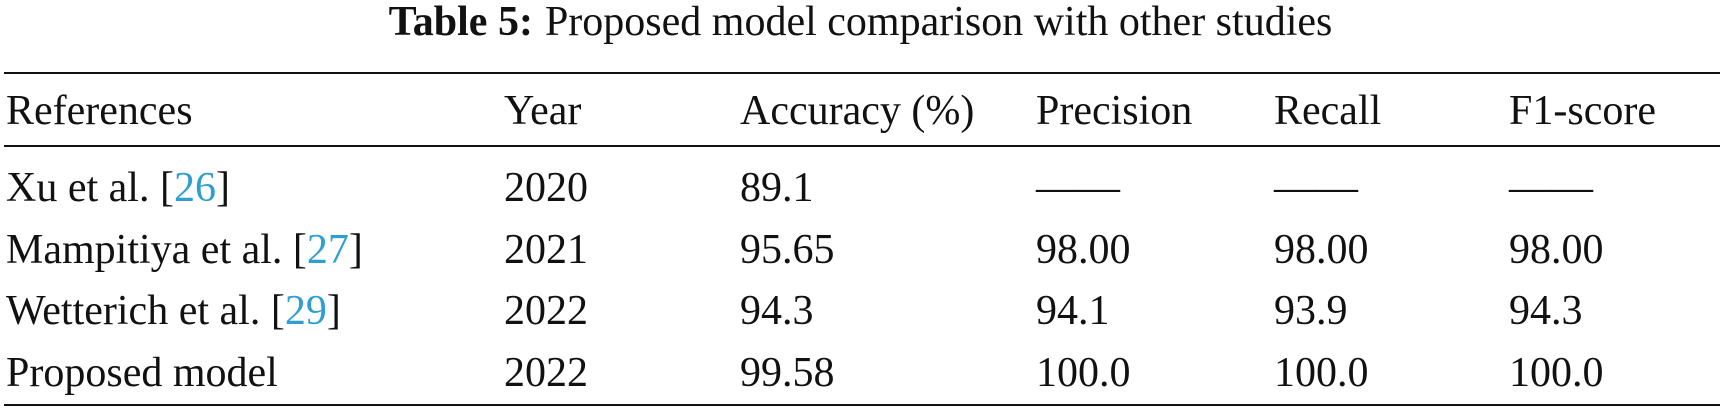 The image size is (1721, 412). I want to click on header-cell: Accuracy (%), so click(857, 111).